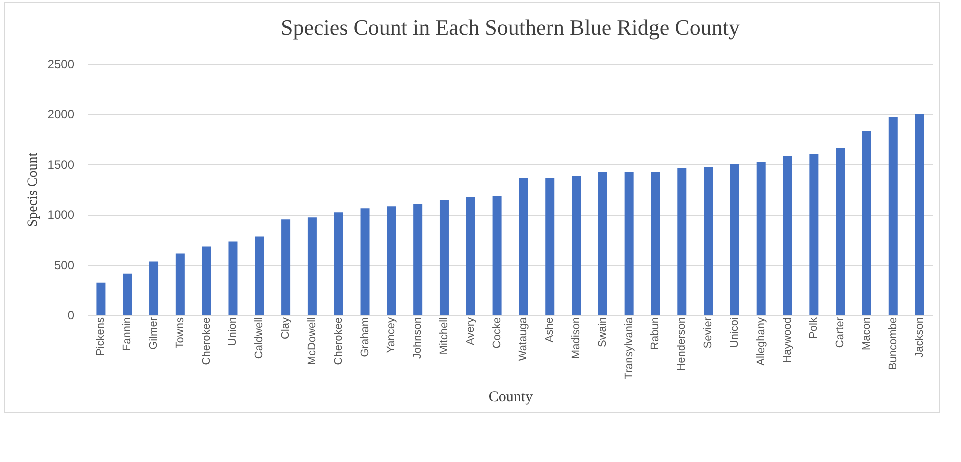  Describe the element at coordinates (61, 115) in the screenshot. I see `y-tick-label: 2000` at that location.